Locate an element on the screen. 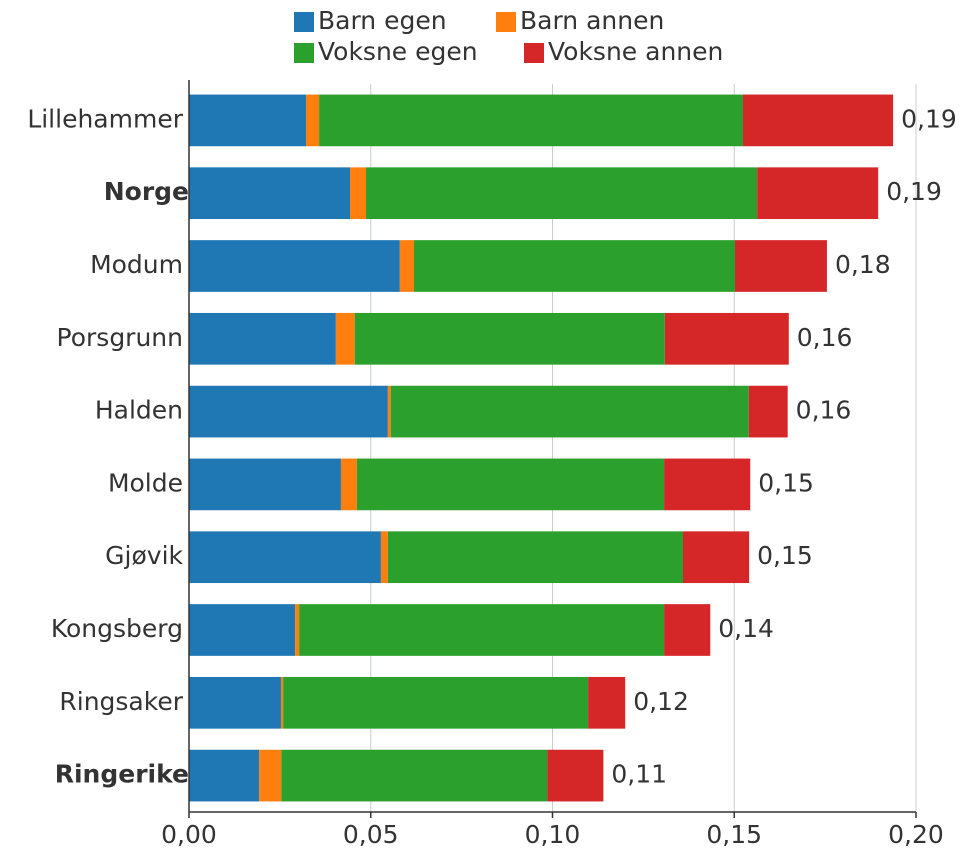 This screenshot has height=850, width=962. total-label: 0,18 is located at coordinates (863, 264).